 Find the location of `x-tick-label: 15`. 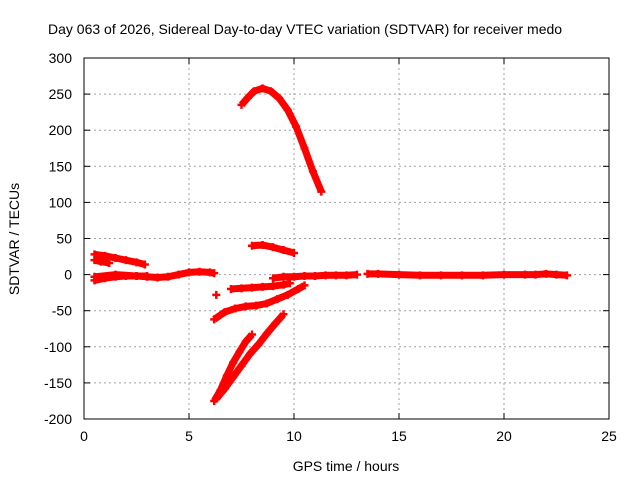

x-tick-label: 15 is located at coordinates (399, 436).